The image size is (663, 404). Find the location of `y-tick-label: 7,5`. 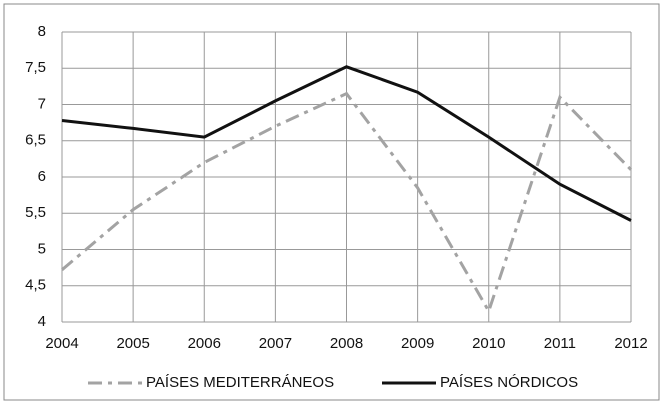

y-tick-label: 7,5 is located at coordinates (35, 67).